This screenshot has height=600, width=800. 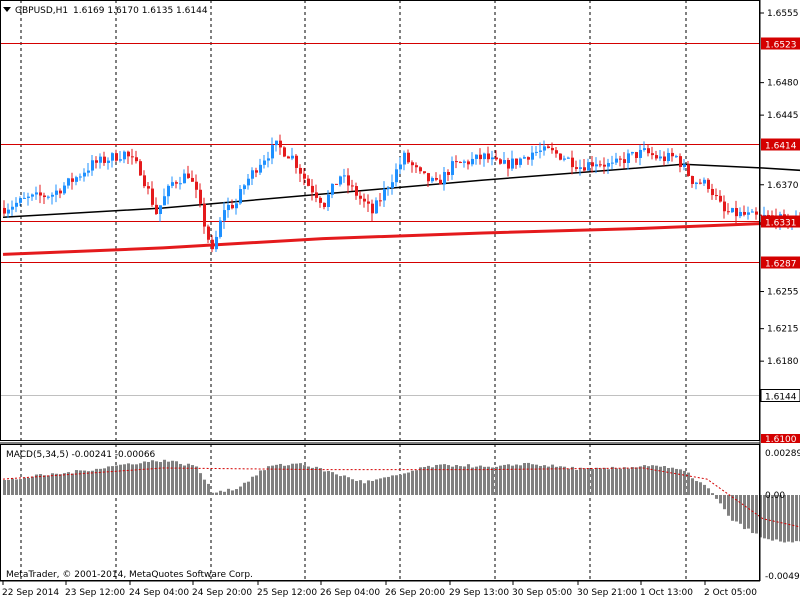 What do you see at coordinates (781, 46) in the screenshot?
I see `level-tag-label: 1.6523` at bounding box center [781, 46].